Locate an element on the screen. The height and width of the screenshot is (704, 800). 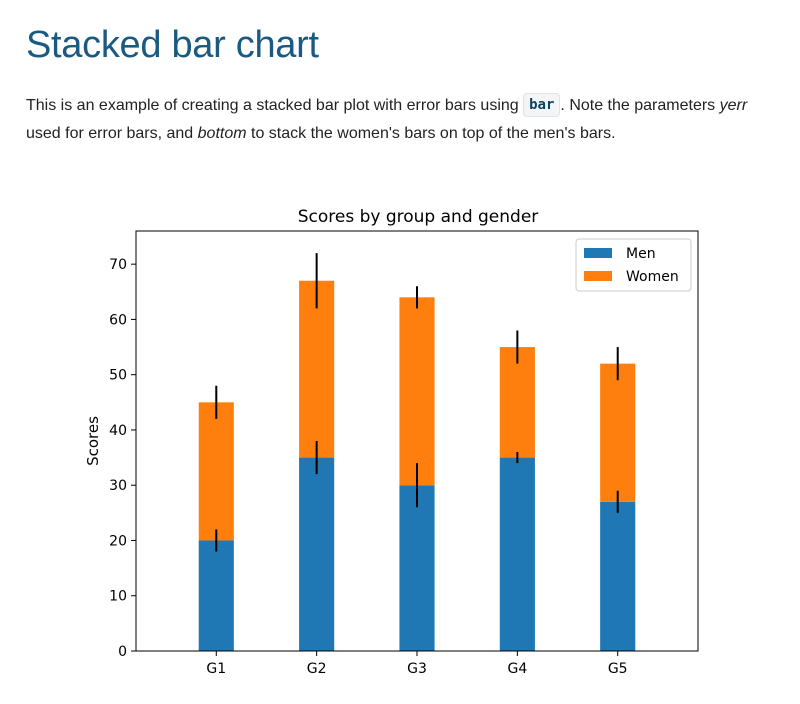
x-tick-label: G2 is located at coordinates (317, 669).